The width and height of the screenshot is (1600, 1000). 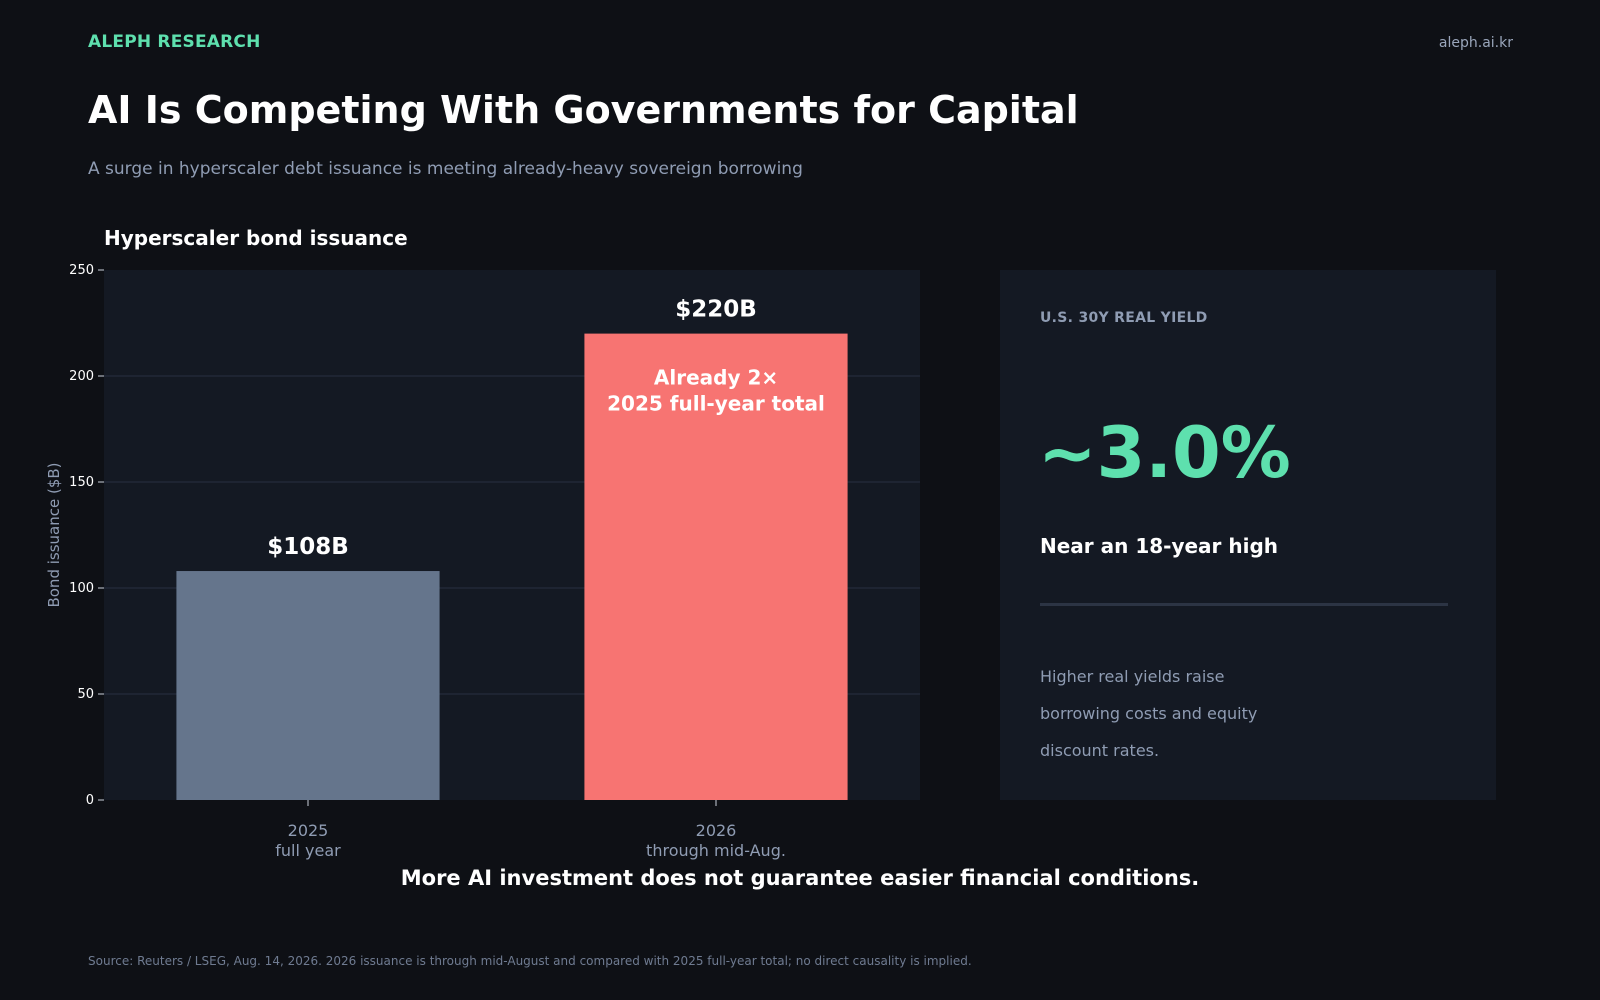 I want to click on y-axis-label: Bond issuance ($B), so click(x=54, y=534).